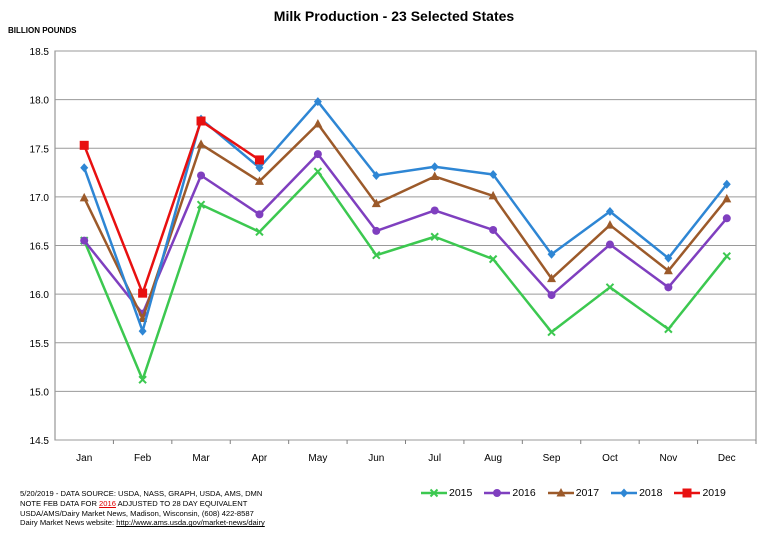 This screenshot has width=759, height=536. I want to click on series-line-2019, so click(172, 207).